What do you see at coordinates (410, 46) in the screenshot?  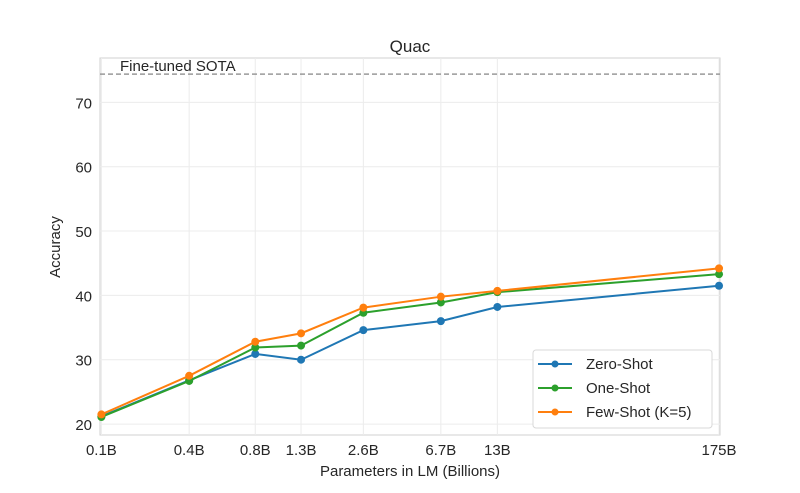 I see `chart-title: Quac` at bounding box center [410, 46].